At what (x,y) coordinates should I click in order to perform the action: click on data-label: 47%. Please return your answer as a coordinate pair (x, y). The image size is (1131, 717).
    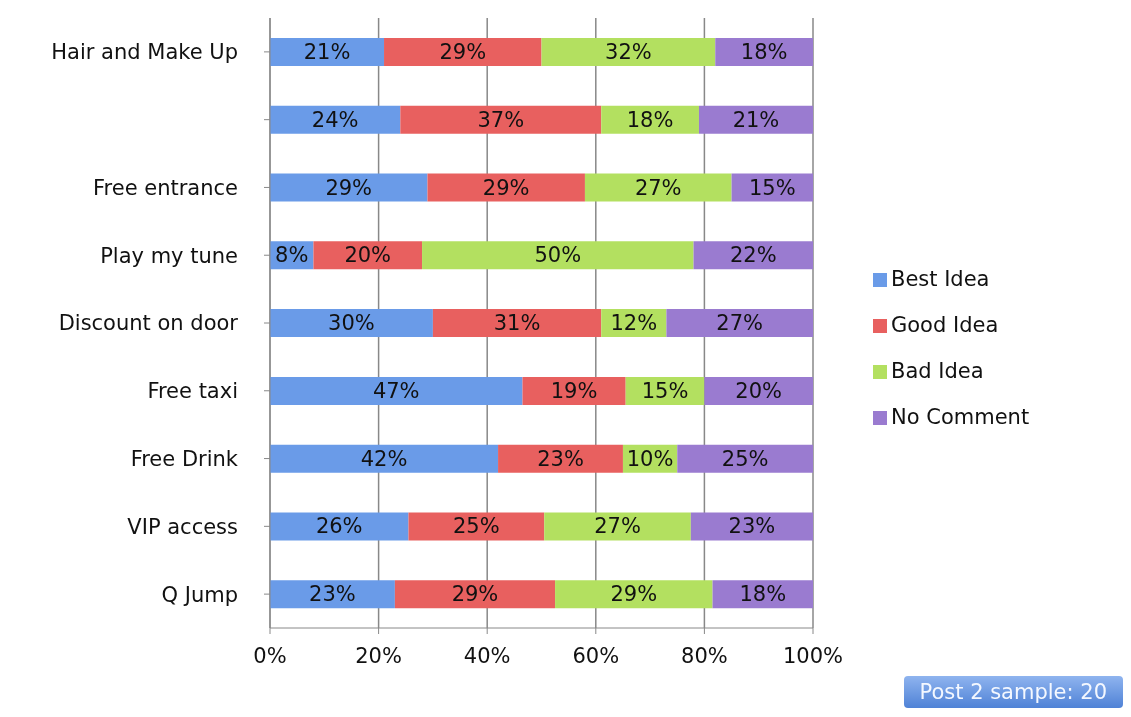
    Looking at the image, I should click on (396, 390).